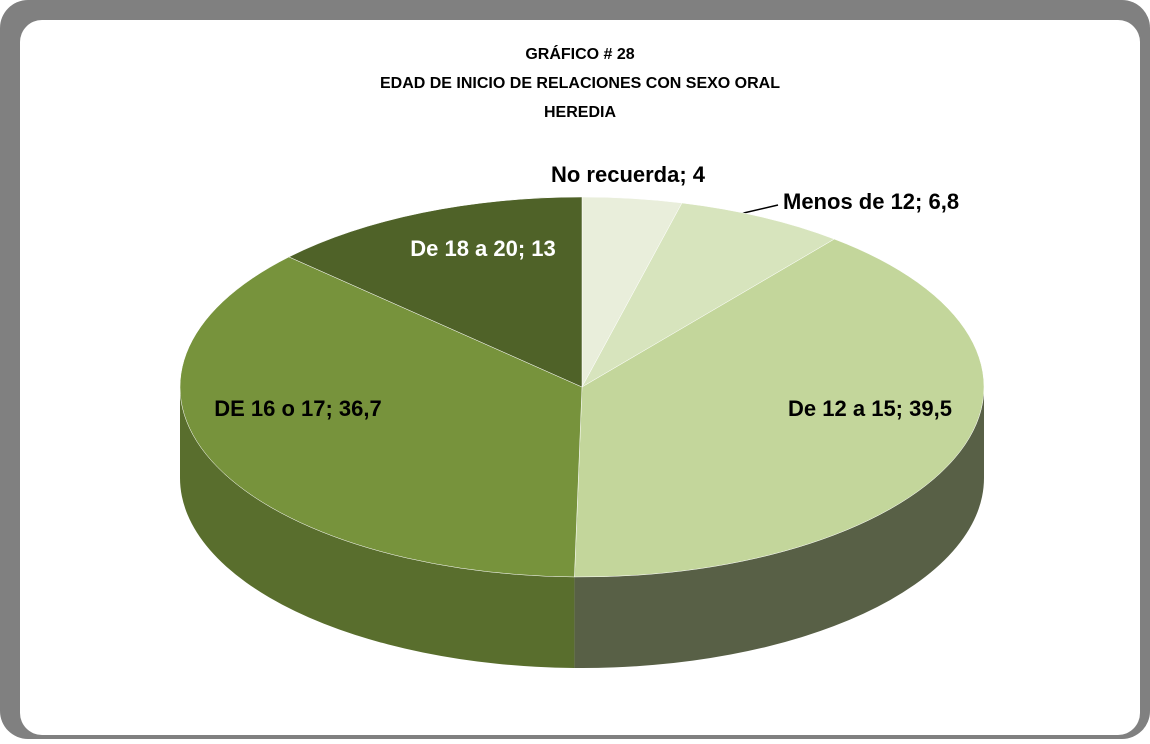 This screenshot has width=1150, height=744. Describe the element at coordinates (483, 248) in the screenshot. I see `data-label: De 18 a 20; 13` at that location.